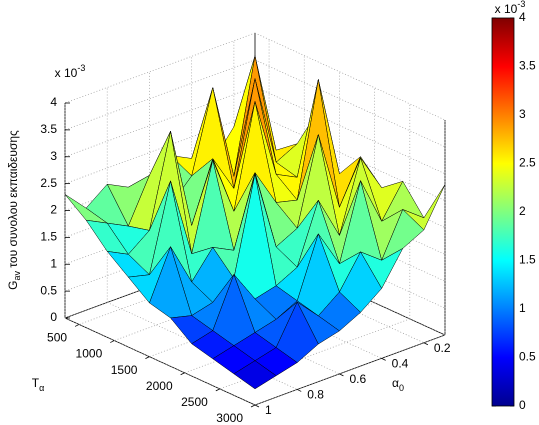  What do you see at coordinates (48, 237) in the screenshot?
I see `z-tick-label: 1.5` at bounding box center [48, 237].